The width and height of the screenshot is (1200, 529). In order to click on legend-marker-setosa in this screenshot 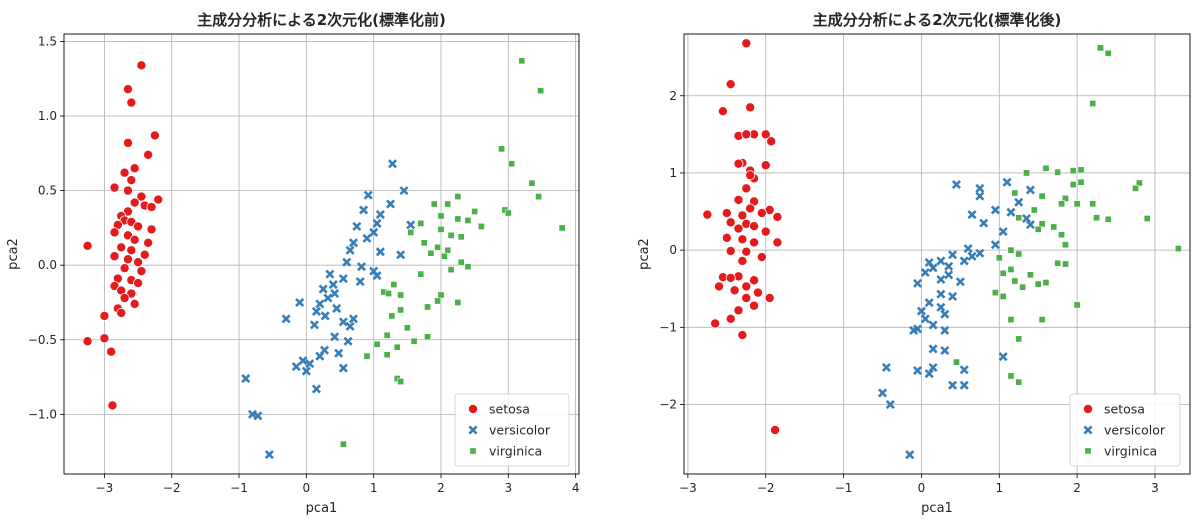, I will do `click(1088, 408)`.